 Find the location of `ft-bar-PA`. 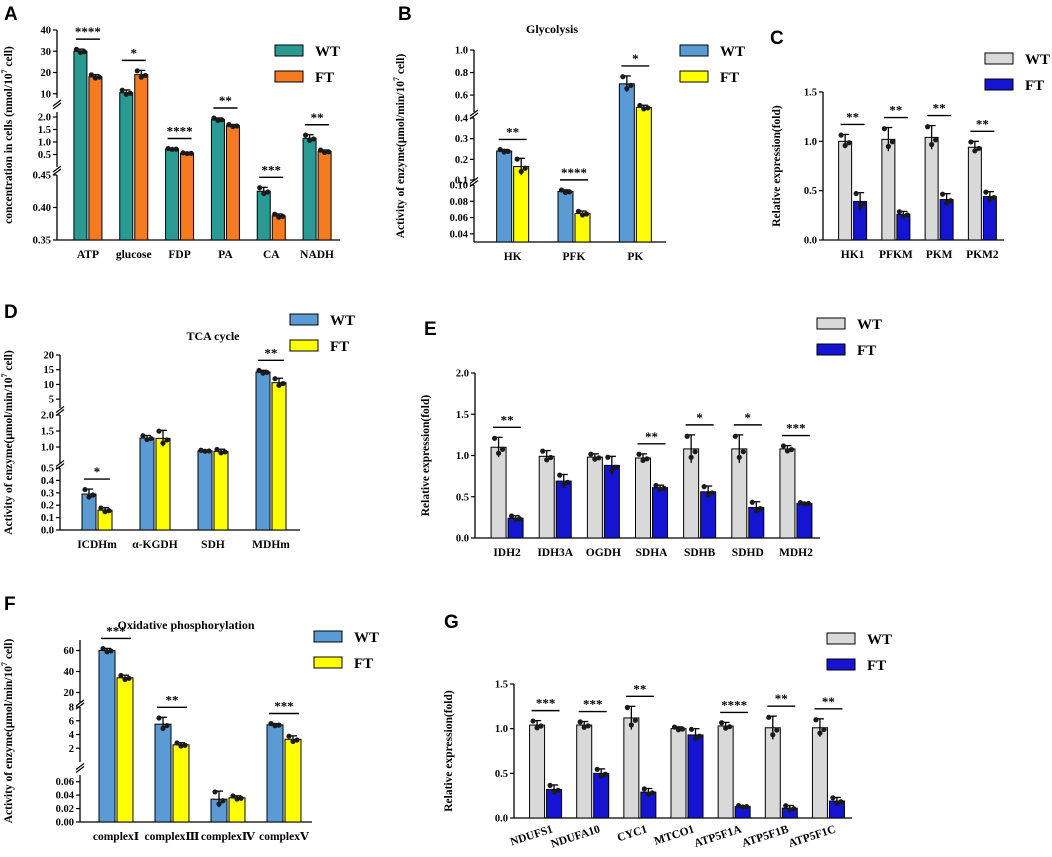

ft-bar-PA is located at coordinates (232, 183).